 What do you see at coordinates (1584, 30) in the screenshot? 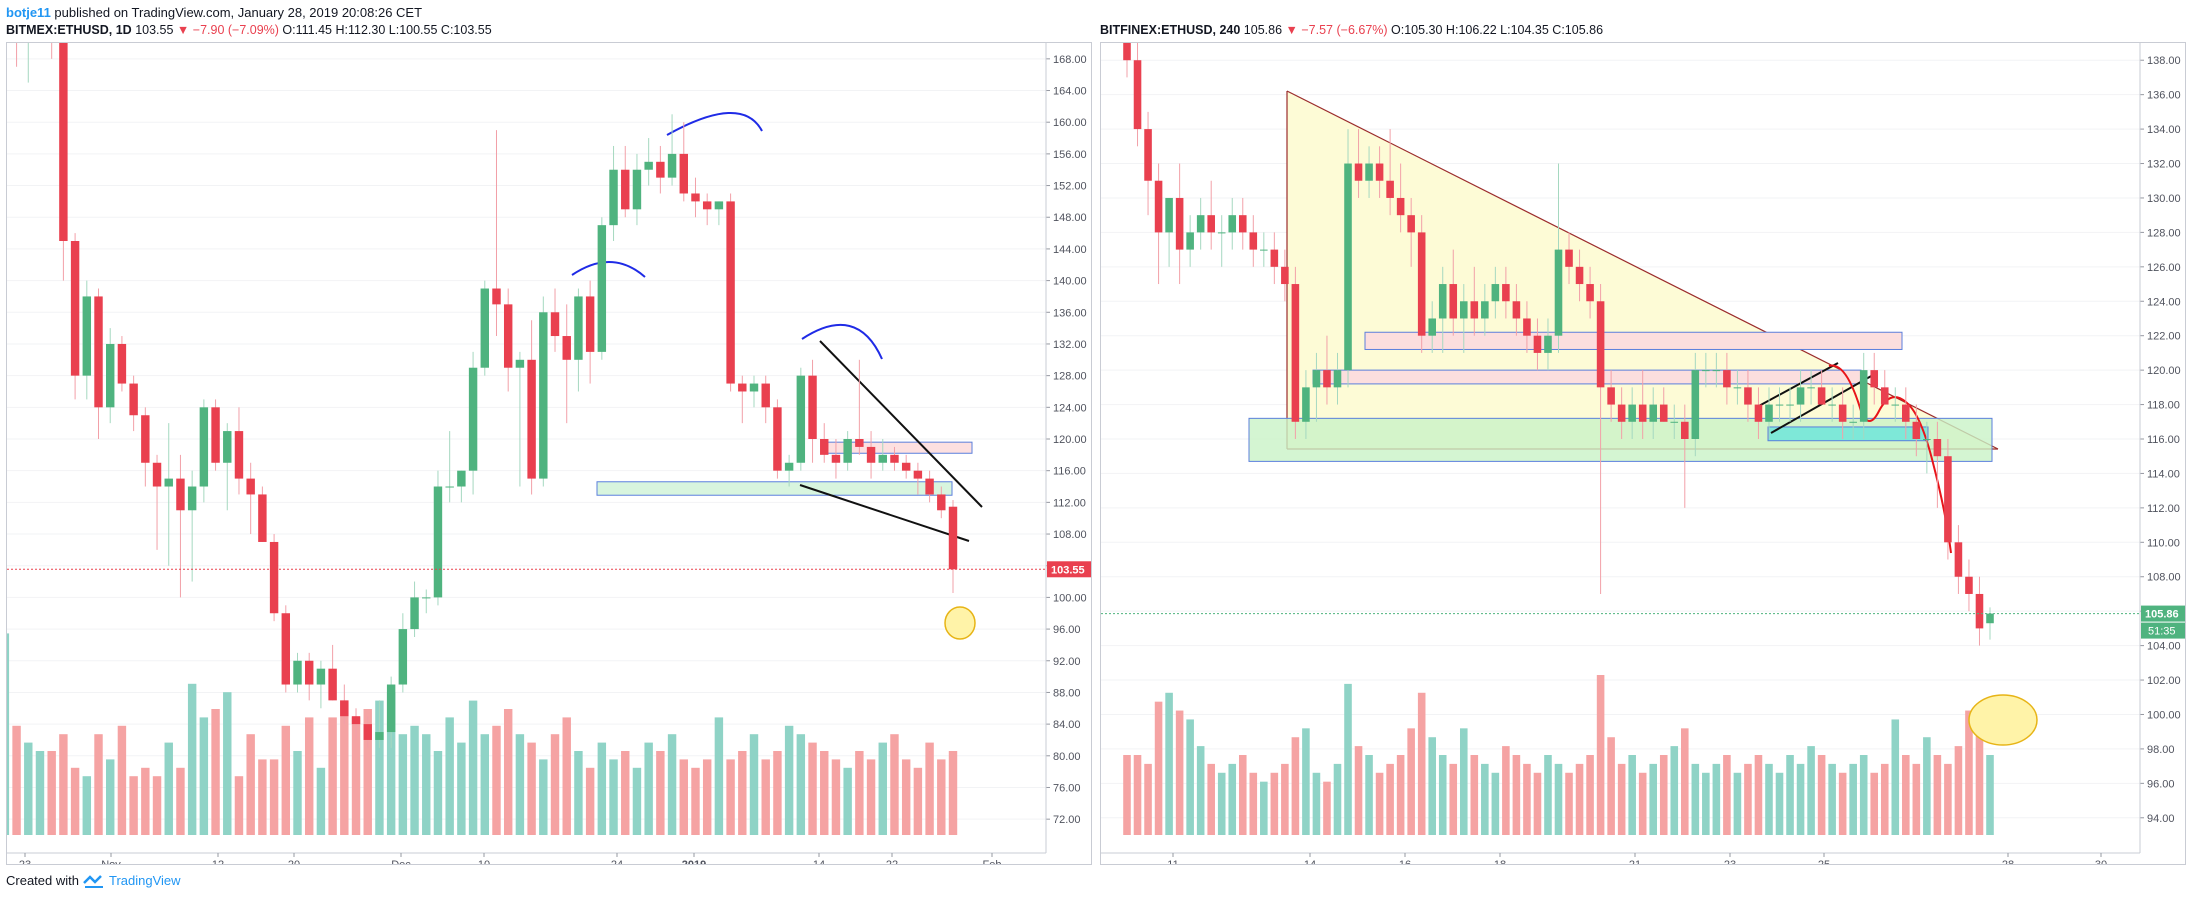
I see `right-close: 105.86` at bounding box center [1584, 30].